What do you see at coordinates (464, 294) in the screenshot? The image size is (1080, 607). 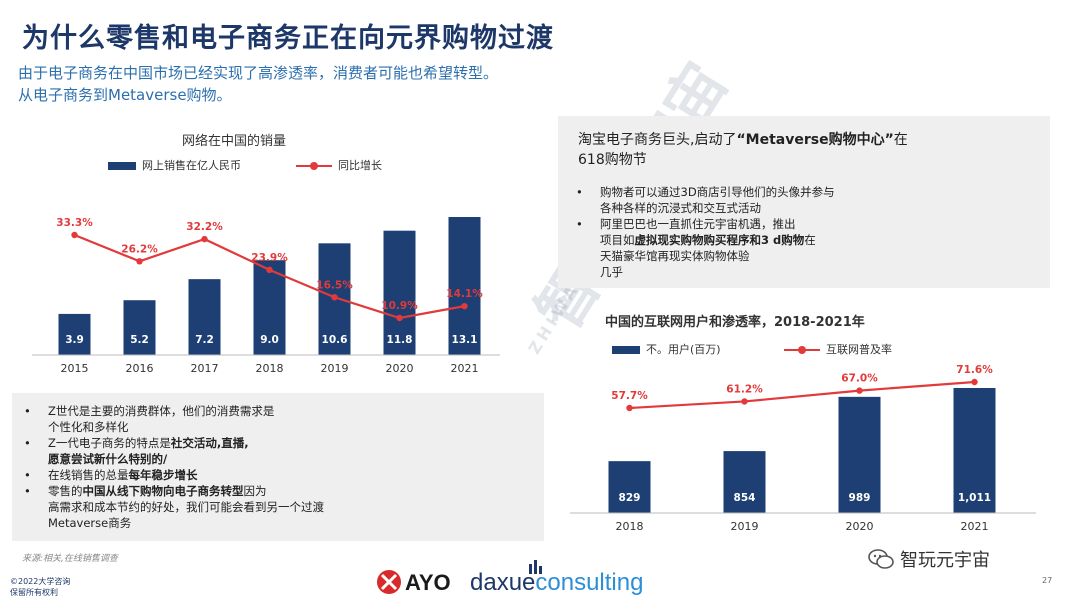 I see `line-label-2021: 14.1%` at bounding box center [464, 294].